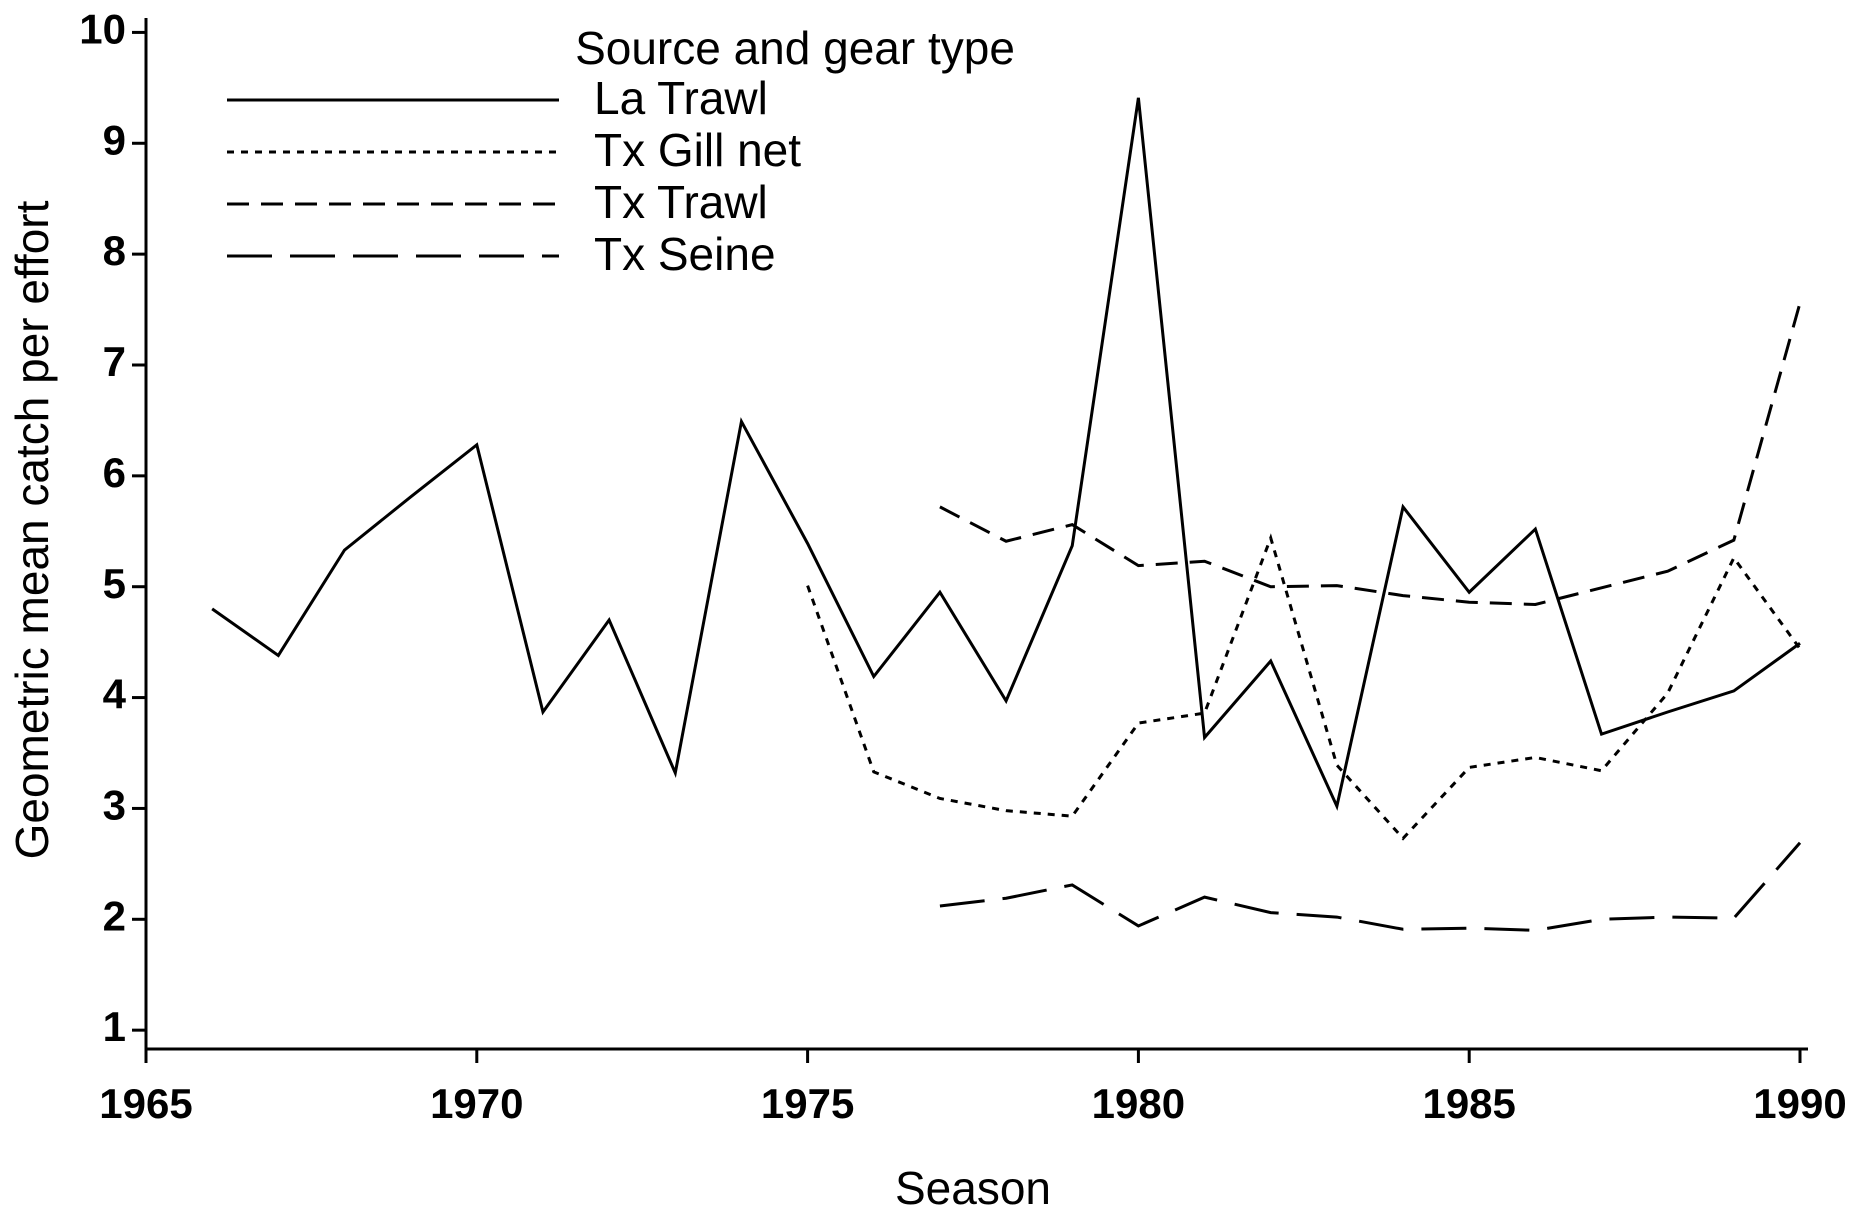 The height and width of the screenshot is (1215, 1873). I want to click on y-tick-label: 6, so click(114, 472).